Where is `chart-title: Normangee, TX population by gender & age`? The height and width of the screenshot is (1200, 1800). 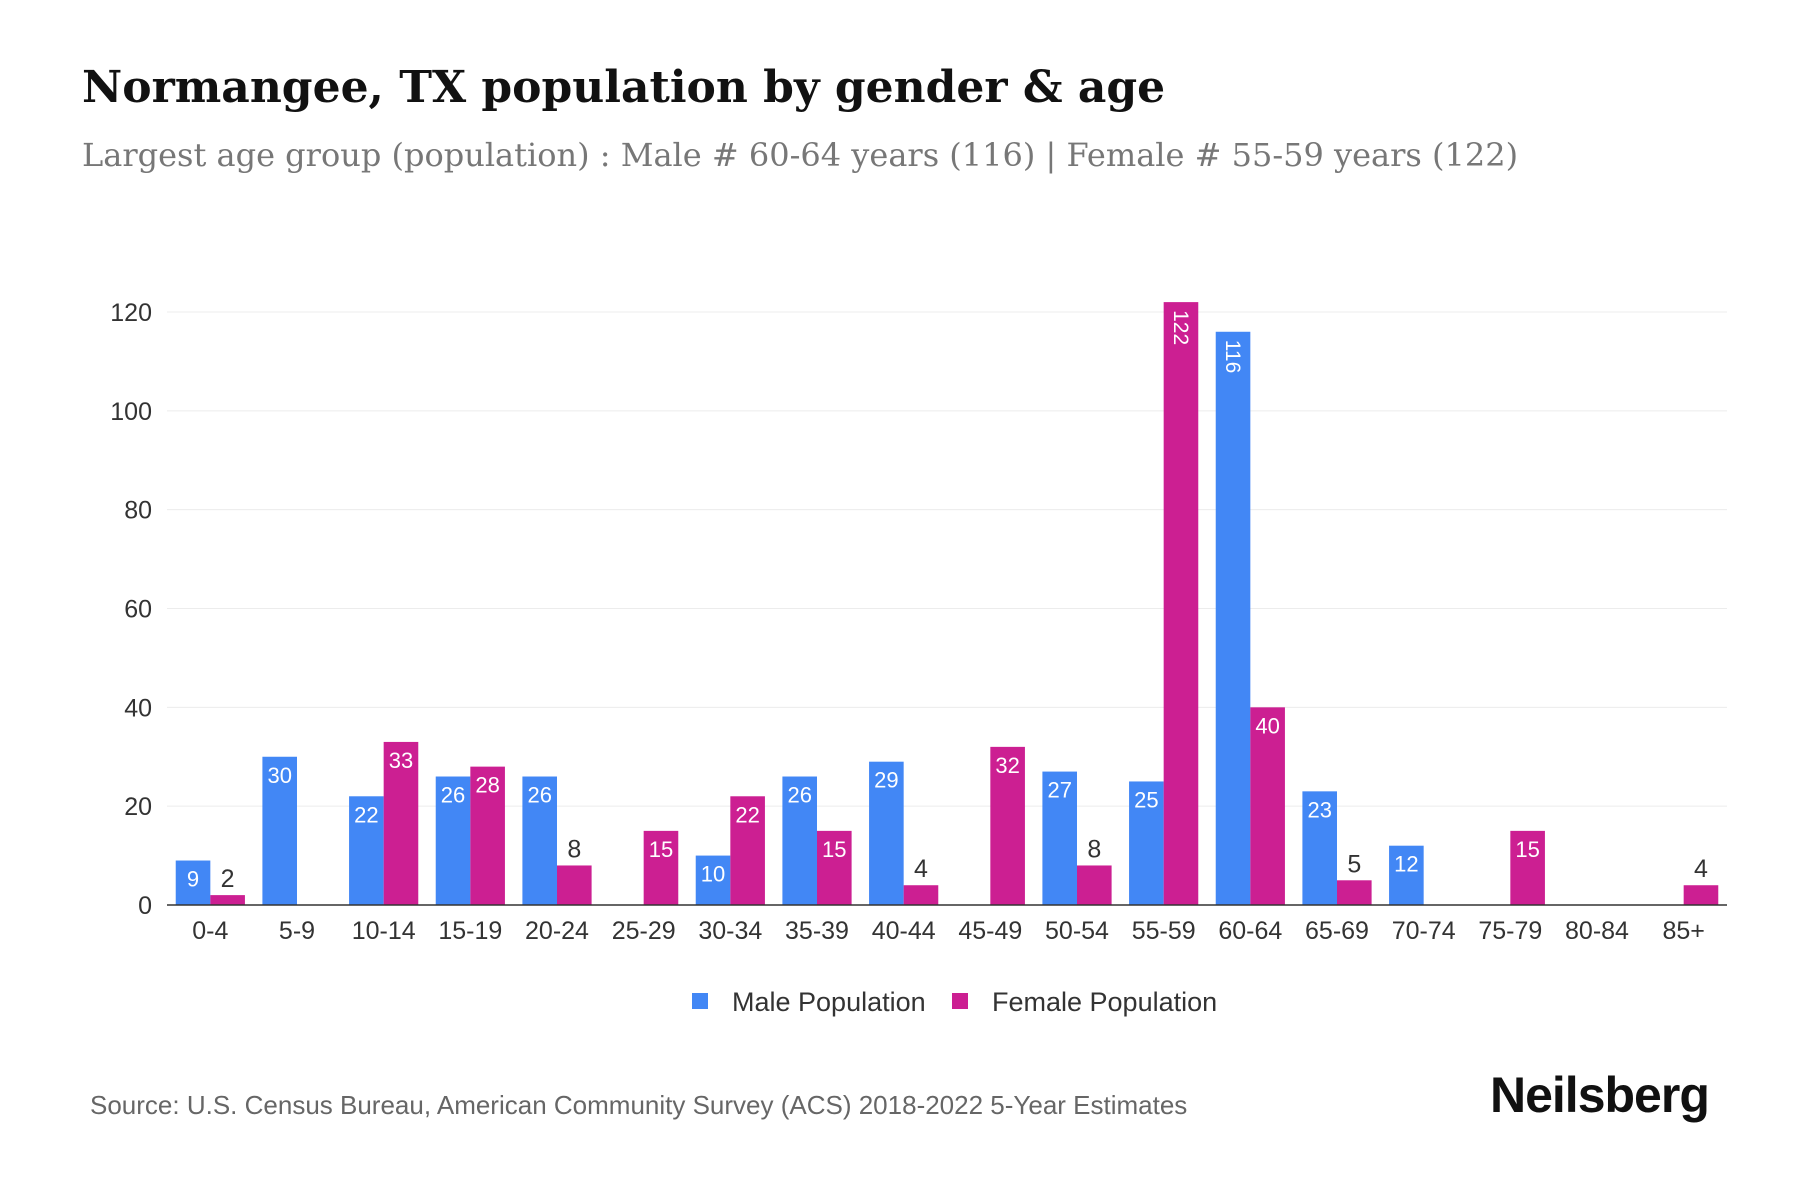 chart-title: Normangee, TX population by gender & age is located at coordinates (624, 87).